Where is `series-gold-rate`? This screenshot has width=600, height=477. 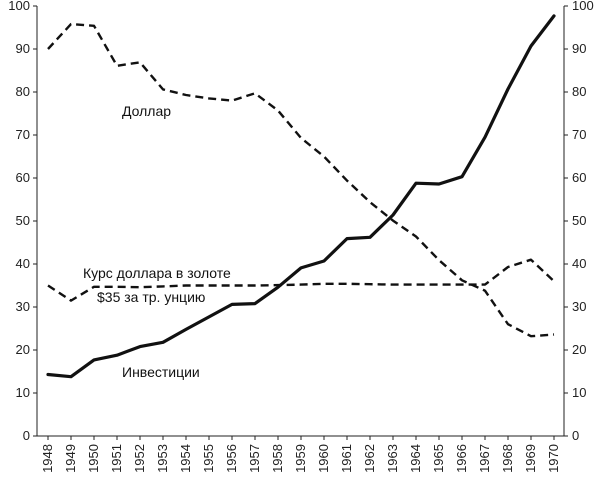 series-gold-rate is located at coordinates (301, 280).